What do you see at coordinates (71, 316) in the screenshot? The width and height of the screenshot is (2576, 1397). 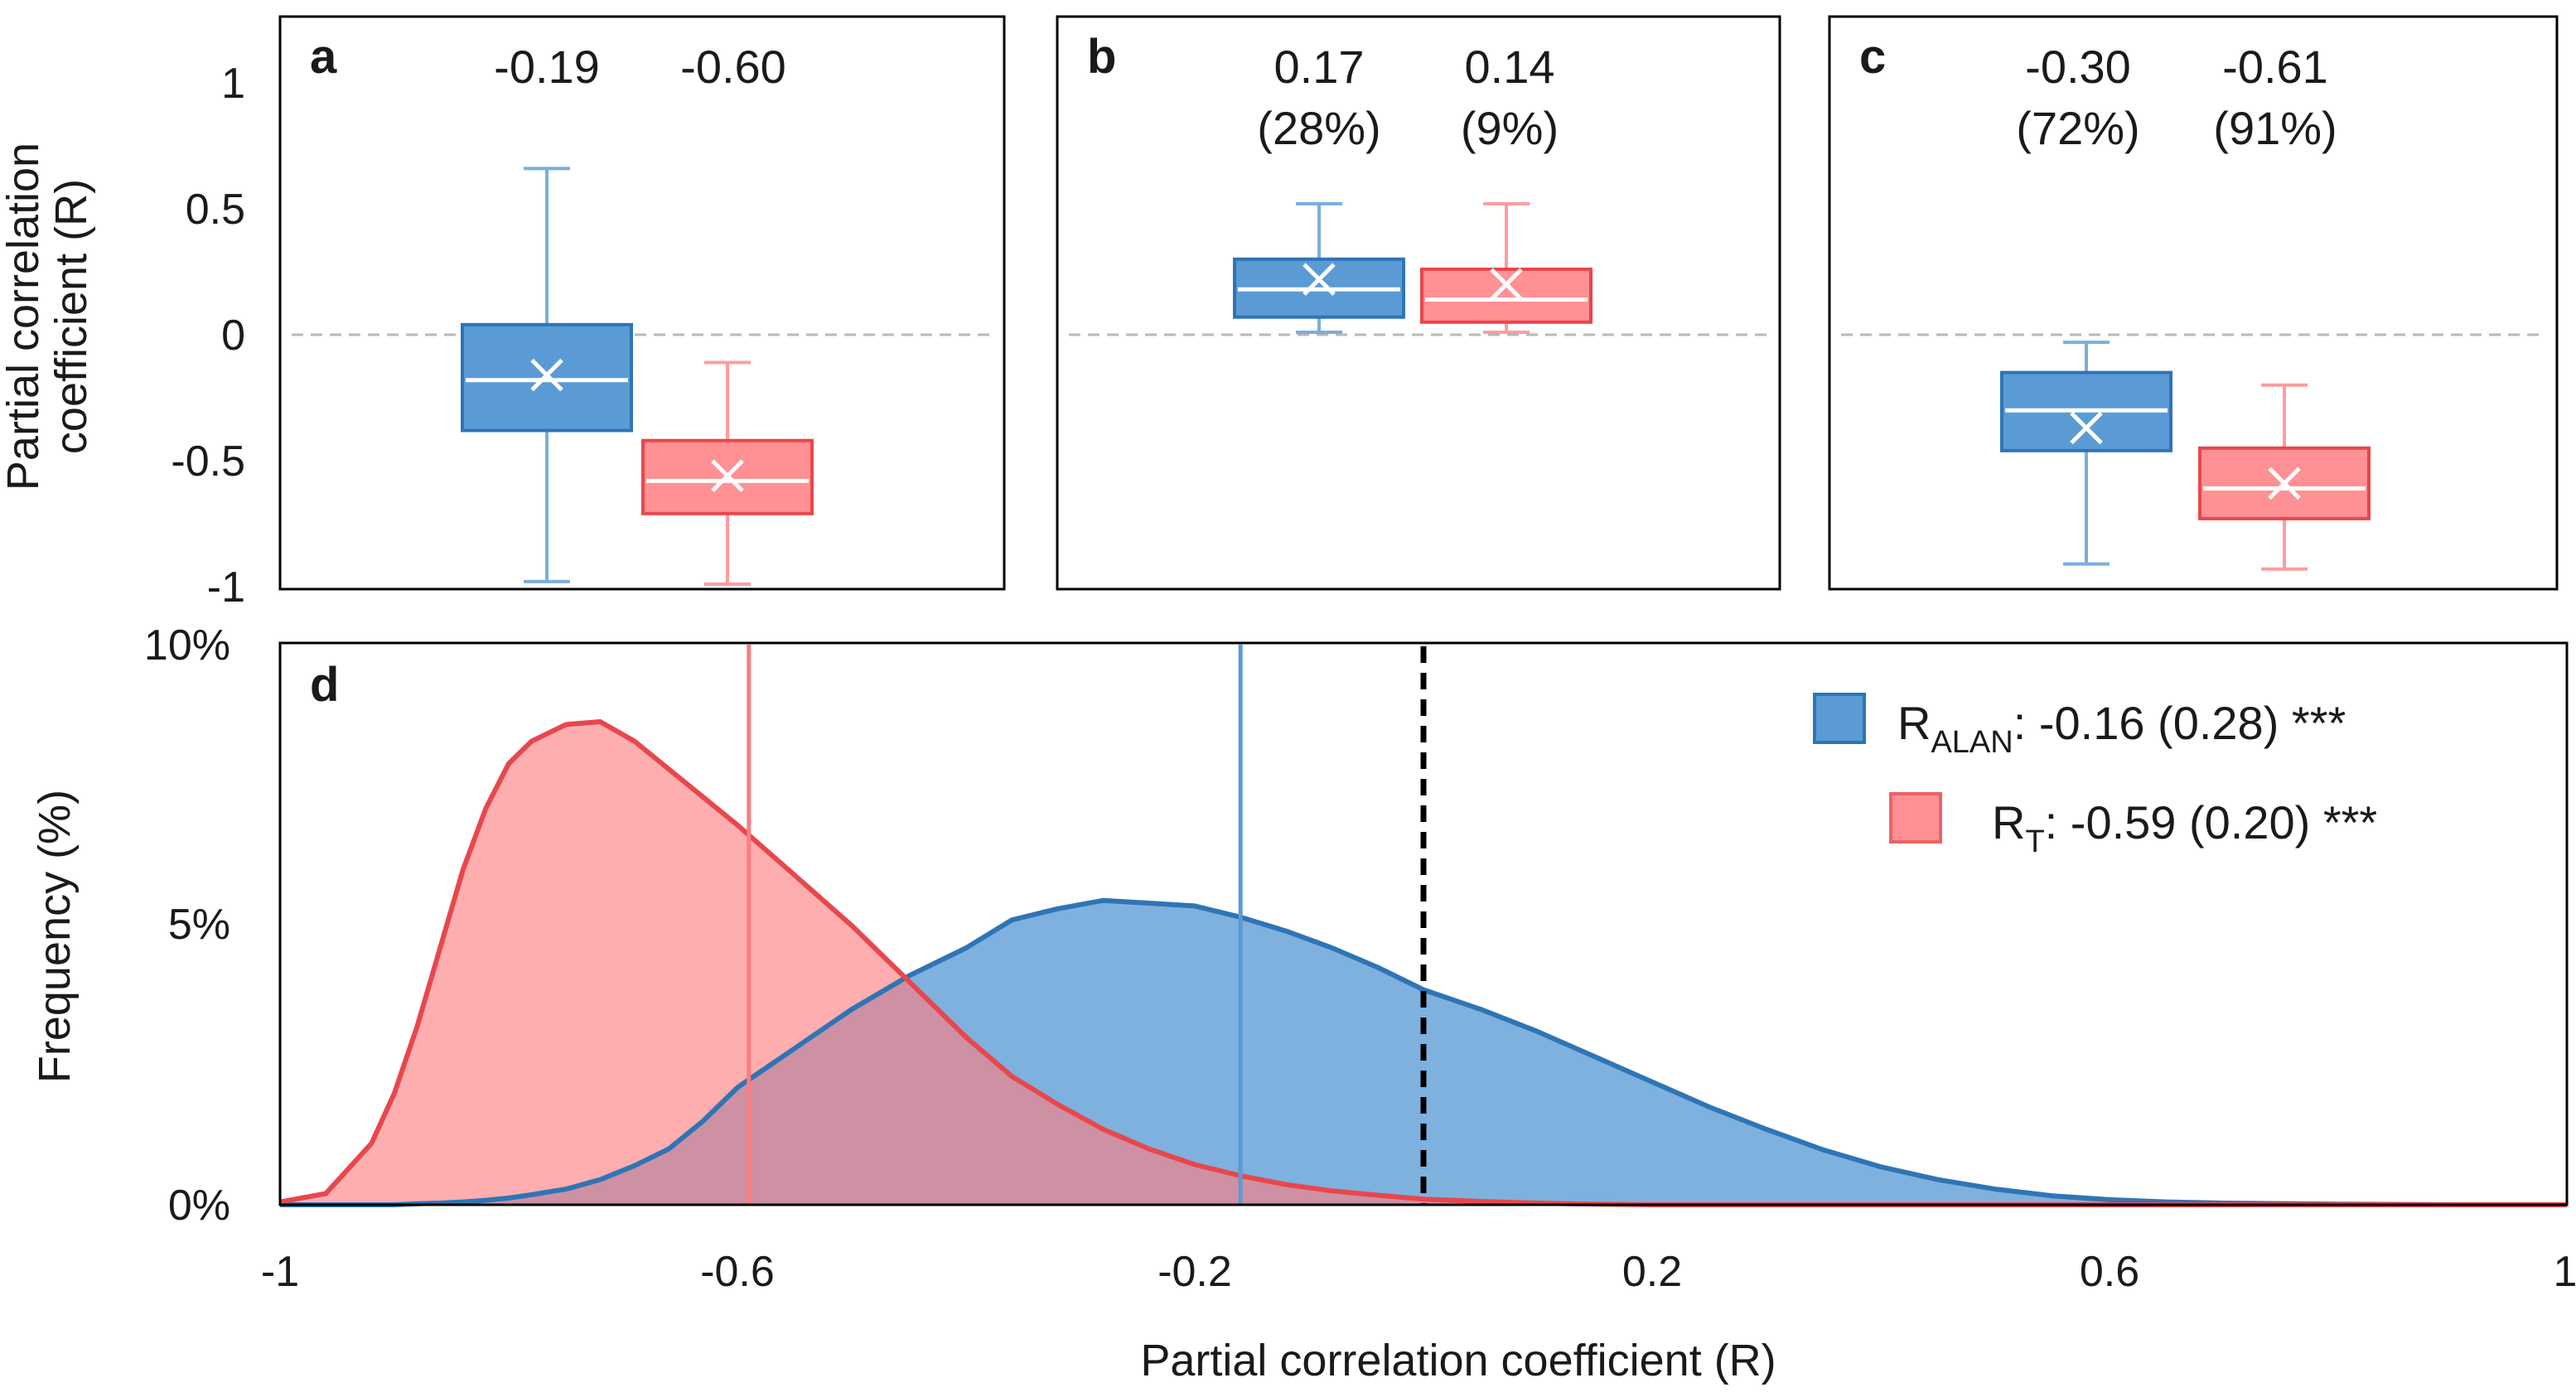 I see `top-y-axis-title-line2: coefficient (R)` at bounding box center [71, 316].